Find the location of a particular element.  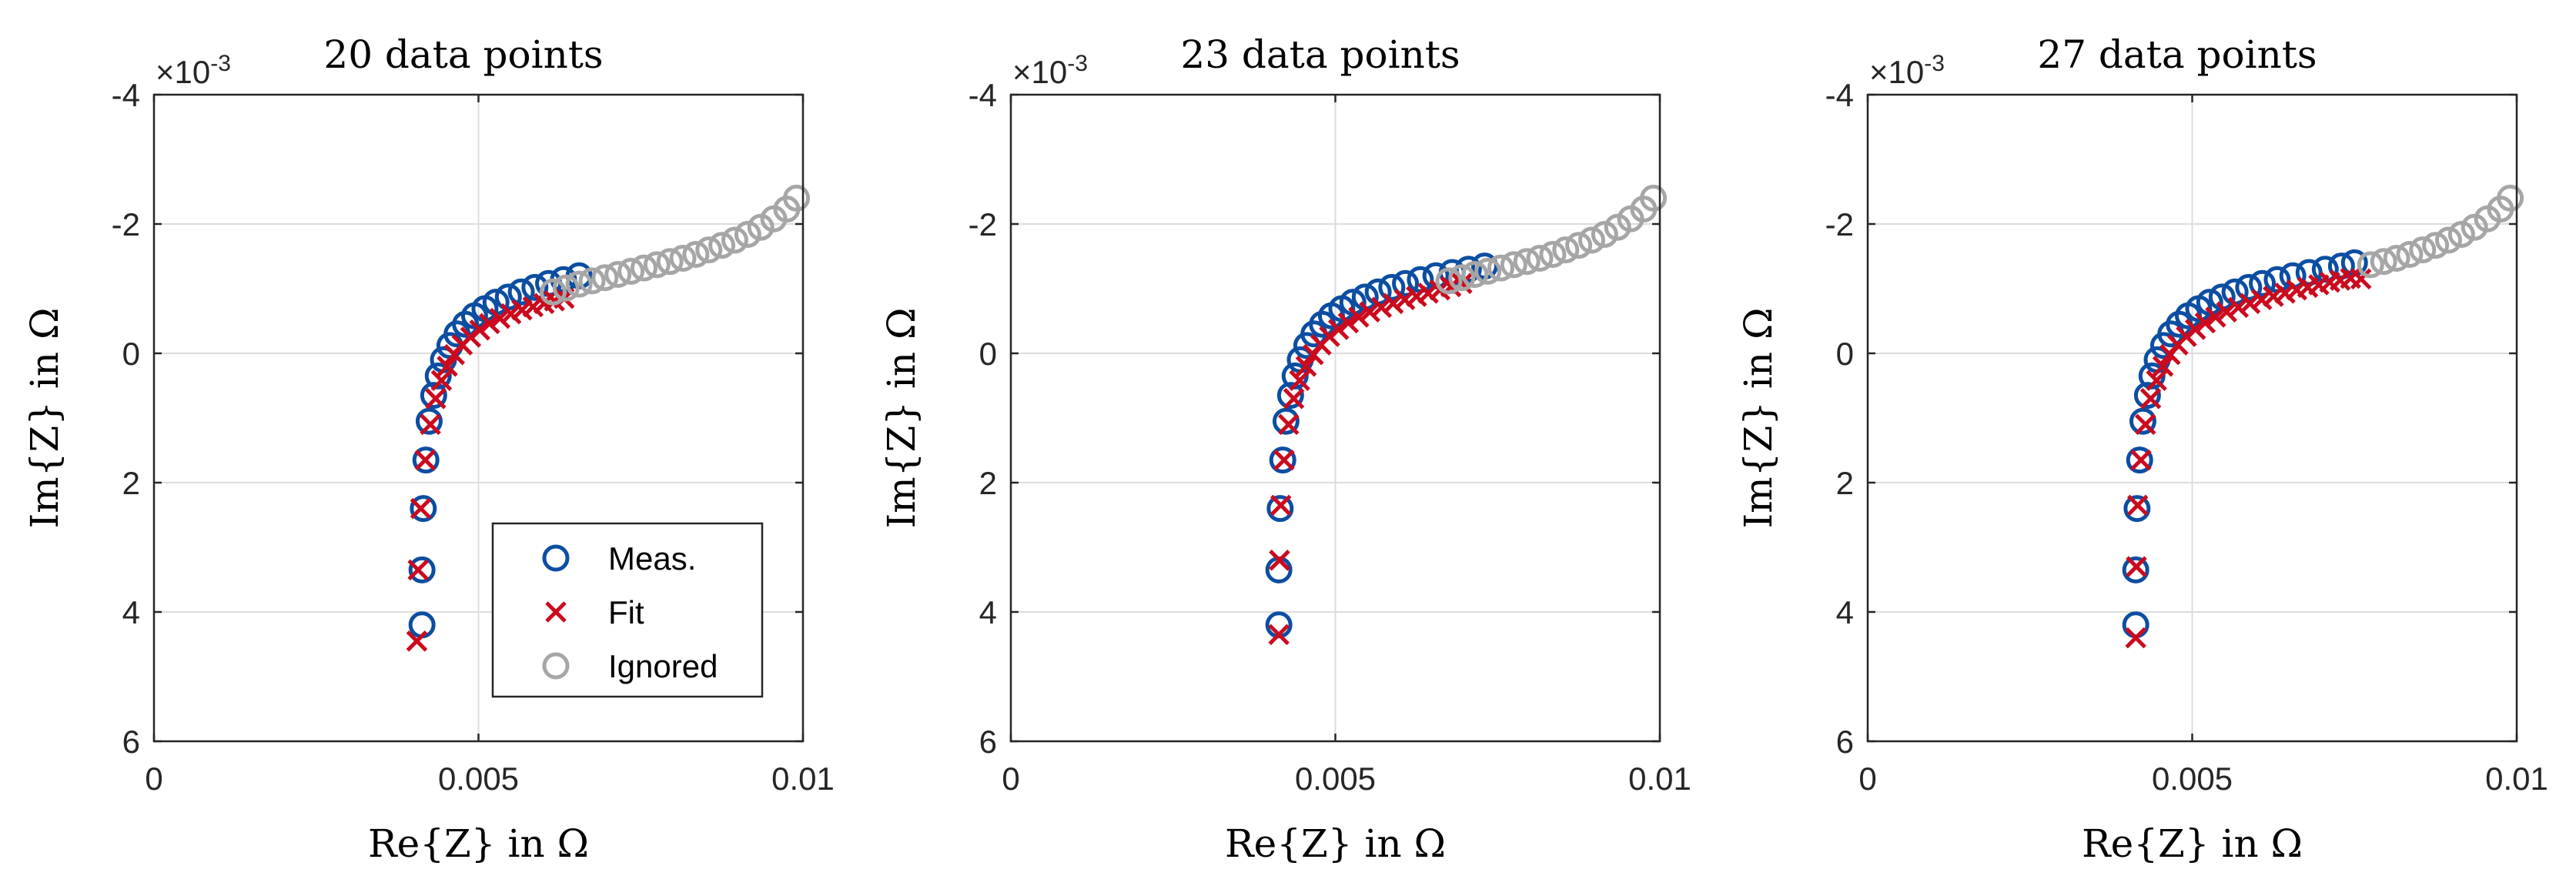

legend-meas: Meas. is located at coordinates (619, 558).